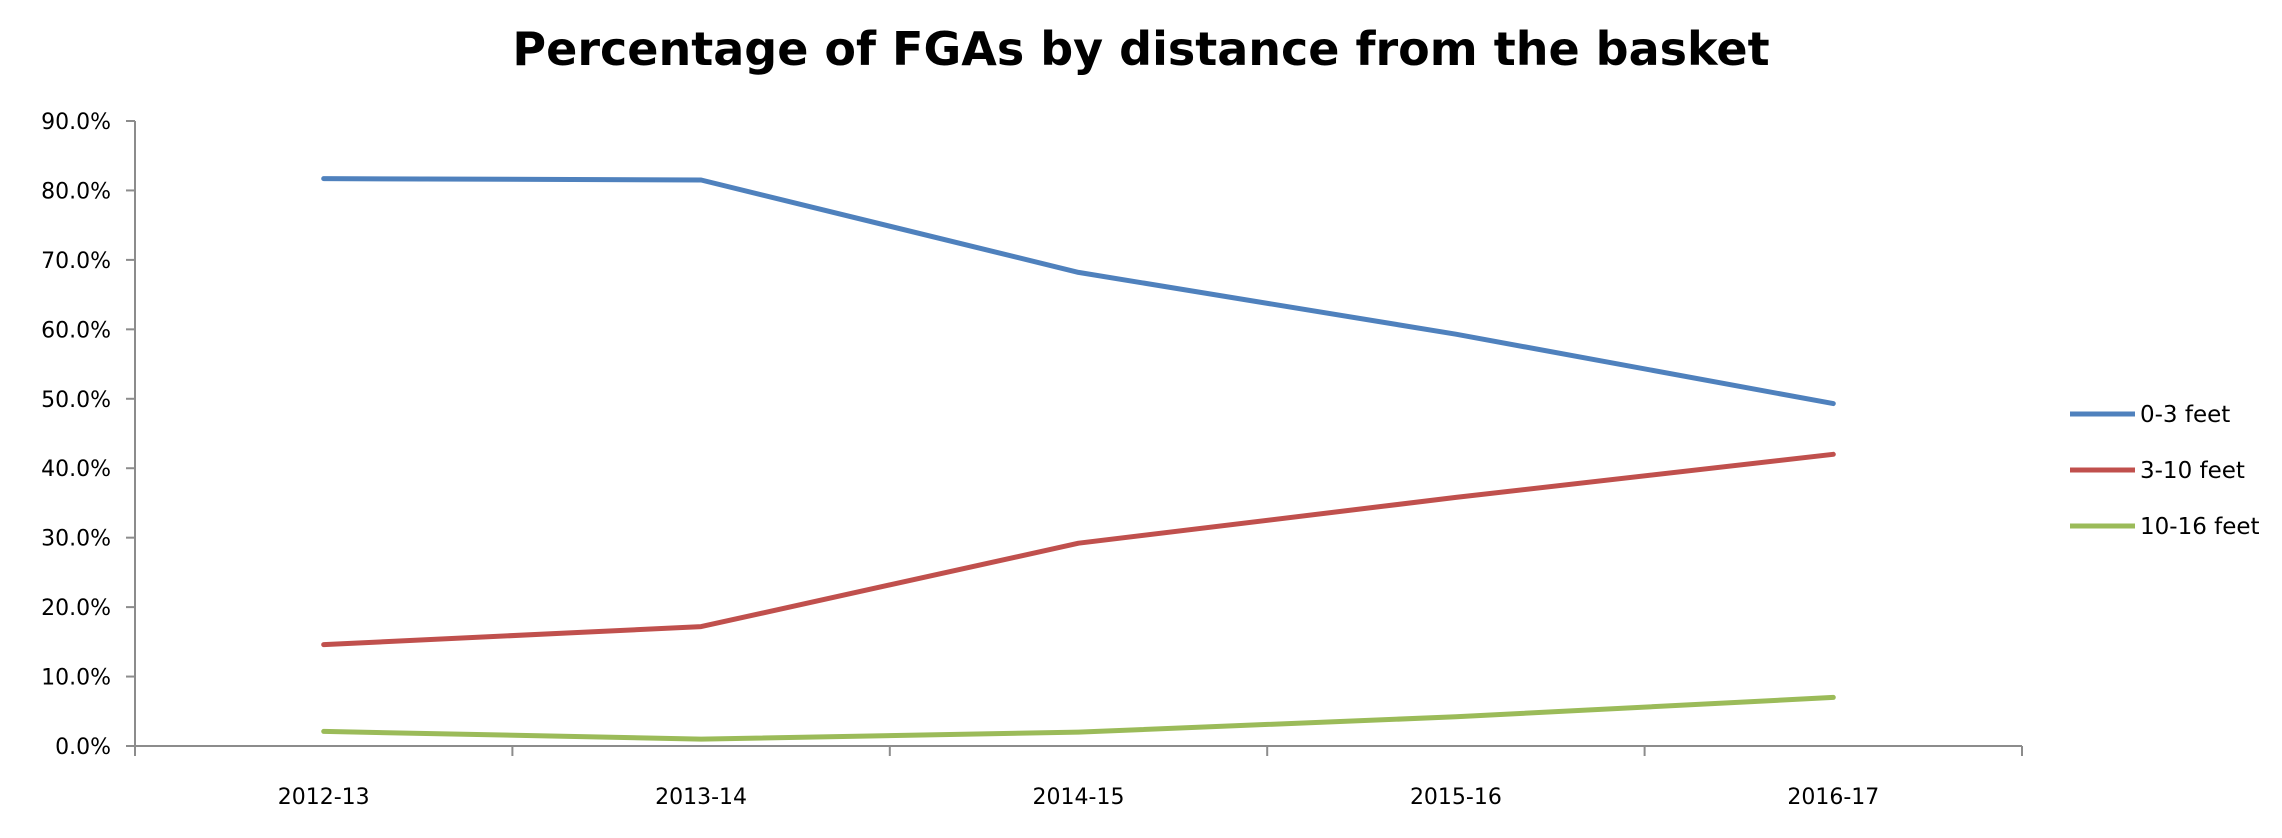 The image size is (2282, 838). What do you see at coordinates (701, 797) in the screenshot?
I see `x-tick-label: 2013-14` at bounding box center [701, 797].